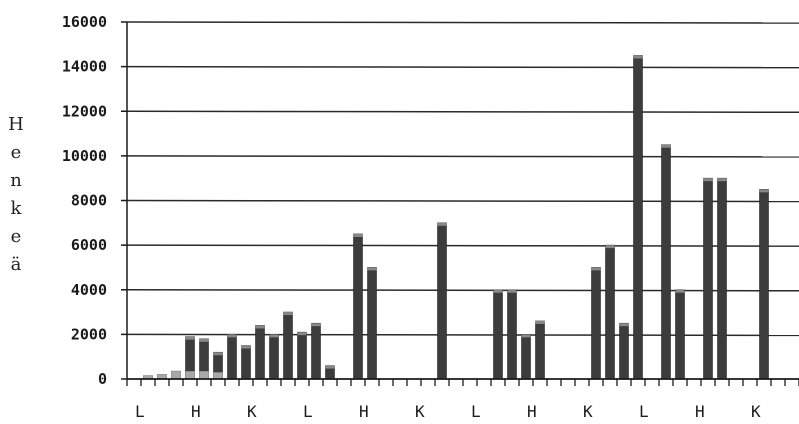 The height and width of the screenshot is (424, 799). What do you see at coordinates (16, 264) in the screenshot?
I see `y-axis-label-letter: ä` at bounding box center [16, 264].